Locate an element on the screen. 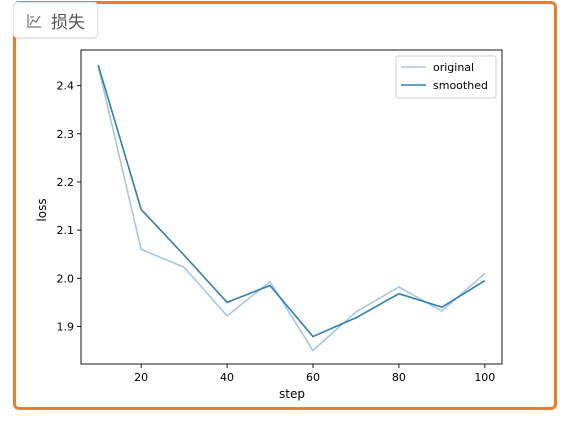 The height and width of the screenshot is (431, 576). x-axis-label: step is located at coordinates (292, 394).